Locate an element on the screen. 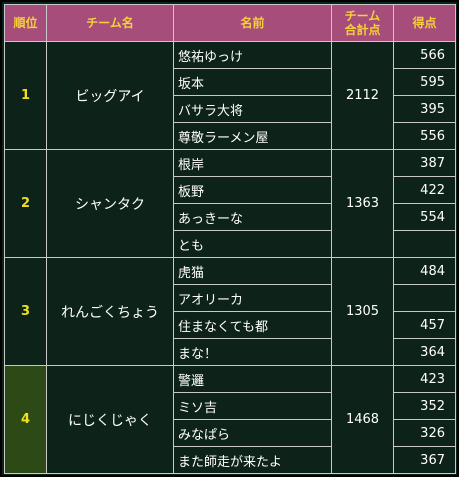 The image size is (459, 477). member-name: 悠祐ゆっけ is located at coordinates (252, 55).